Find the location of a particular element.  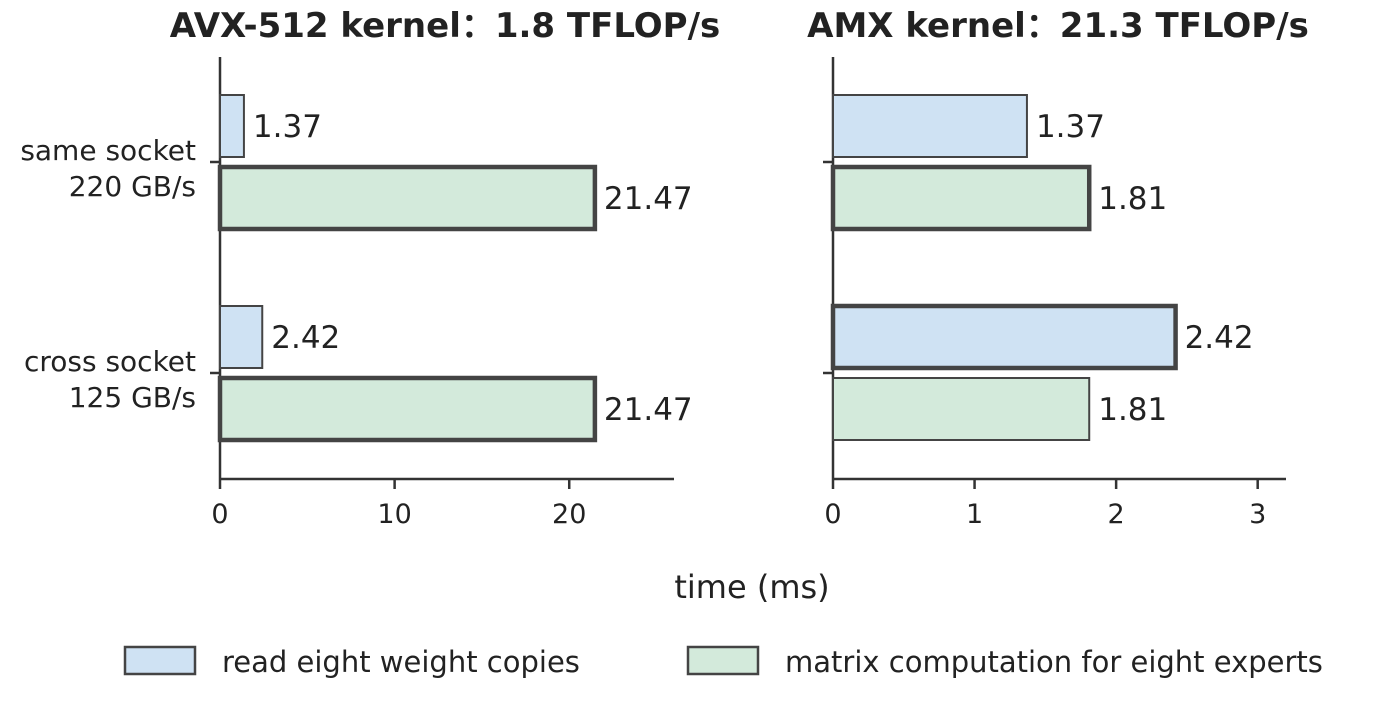

x-tick-label: 10 is located at coordinates (394, 514).